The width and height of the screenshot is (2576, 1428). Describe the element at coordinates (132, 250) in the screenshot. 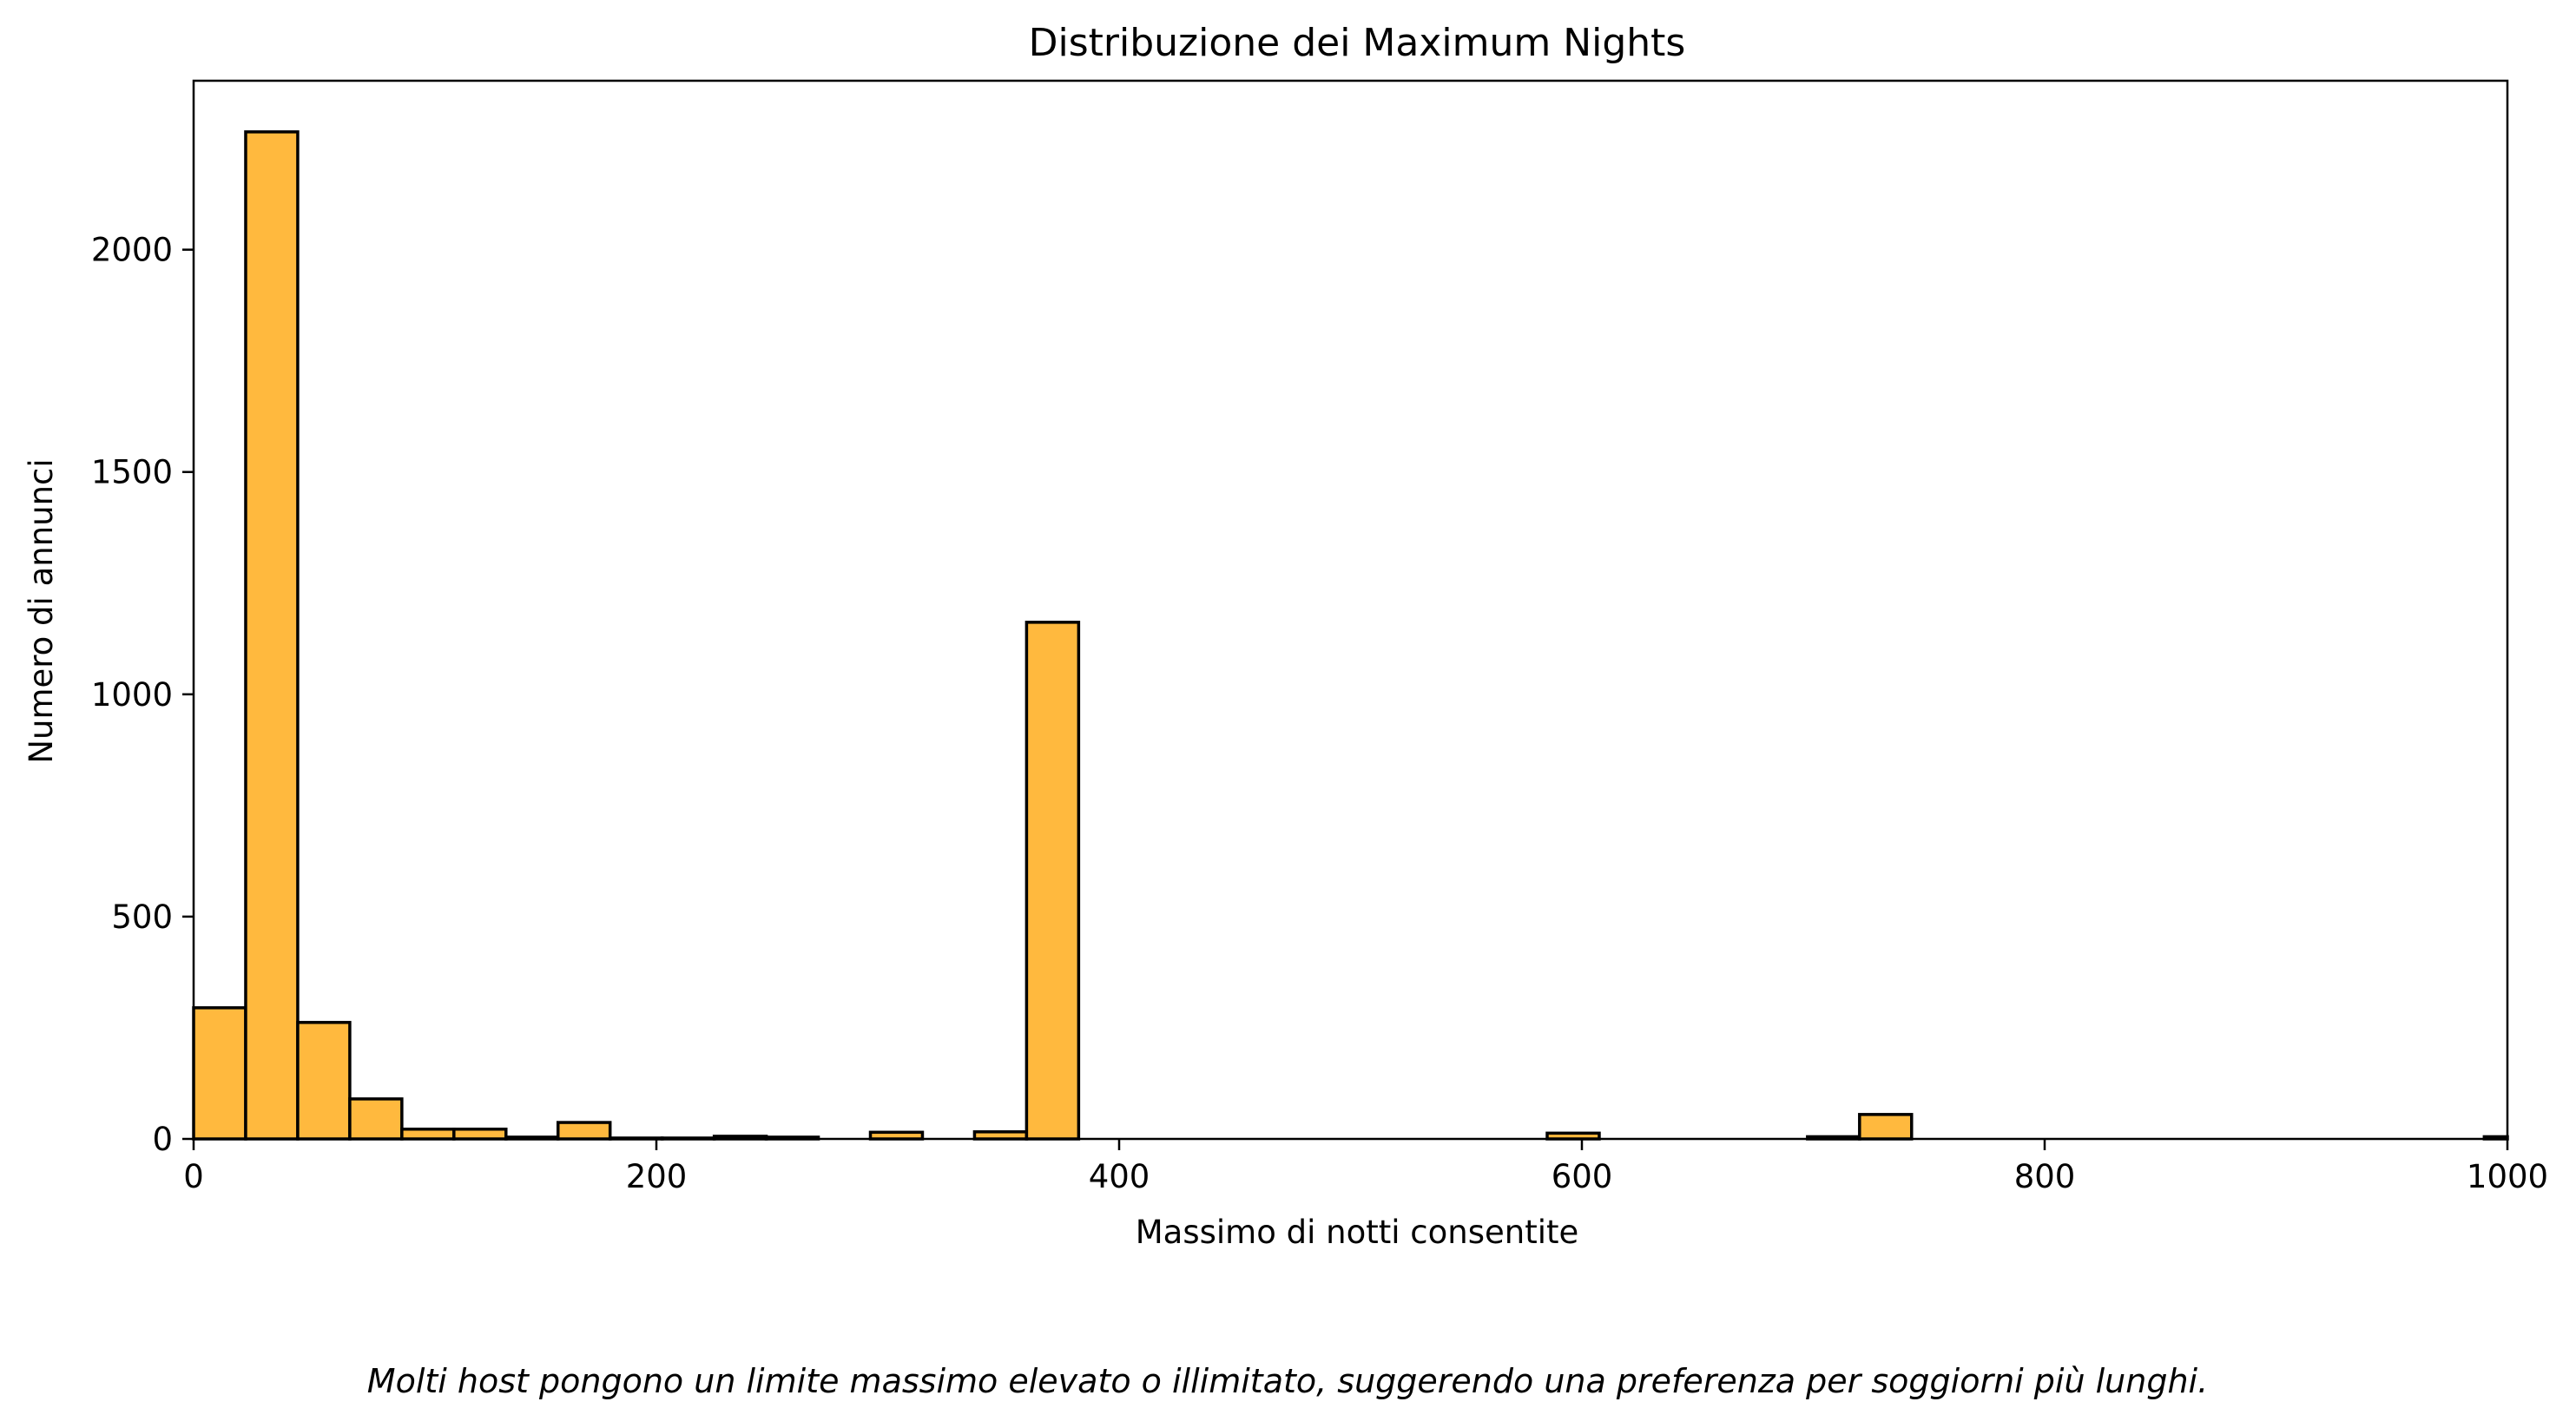

I see `y-tick-label: 2000` at that location.